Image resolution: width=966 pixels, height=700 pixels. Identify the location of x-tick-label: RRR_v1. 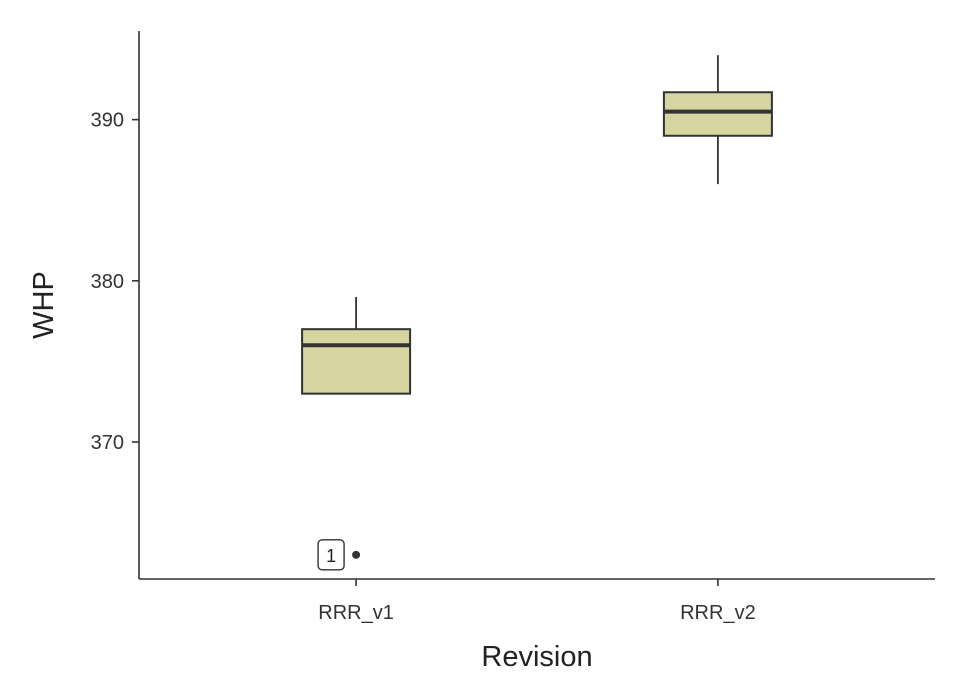
(356, 613).